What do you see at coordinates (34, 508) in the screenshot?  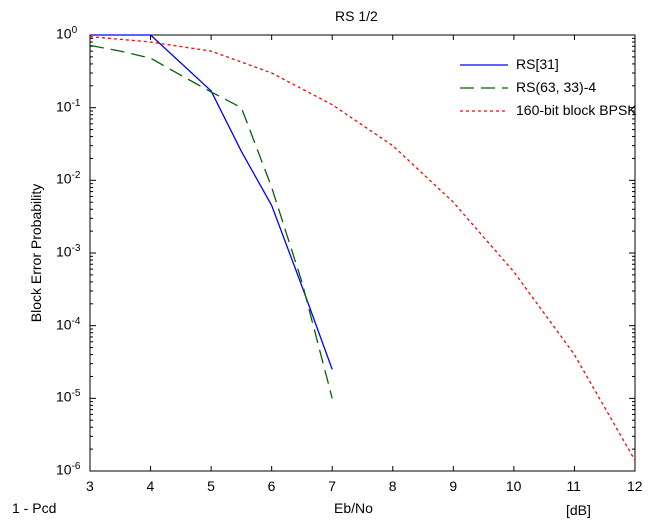 I see `corner-label: 1 - Pcd` at bounding box center [34, 508].